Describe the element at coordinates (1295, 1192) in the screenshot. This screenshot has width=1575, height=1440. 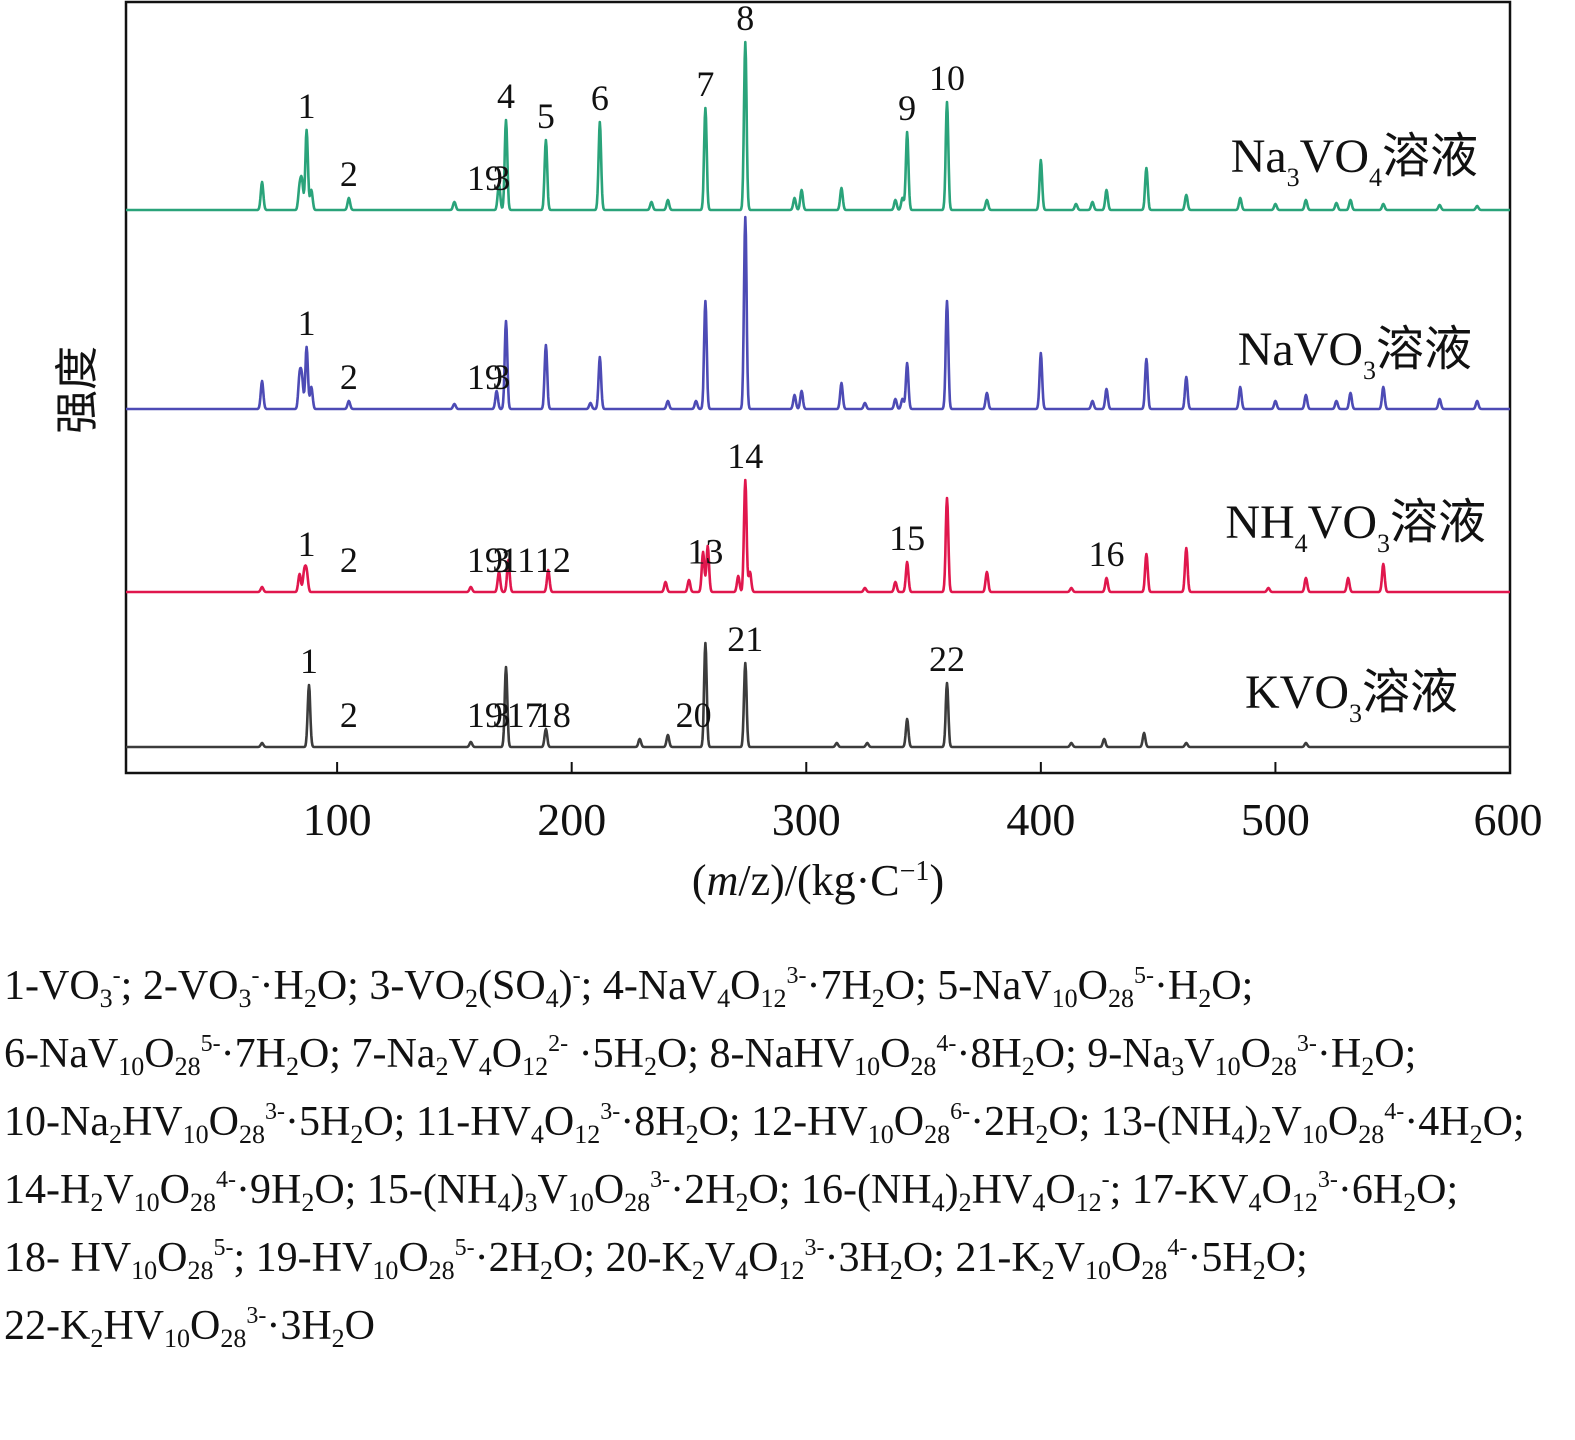
I see `legend-entry: 17-KV4O123-·6H2O;` at that location.